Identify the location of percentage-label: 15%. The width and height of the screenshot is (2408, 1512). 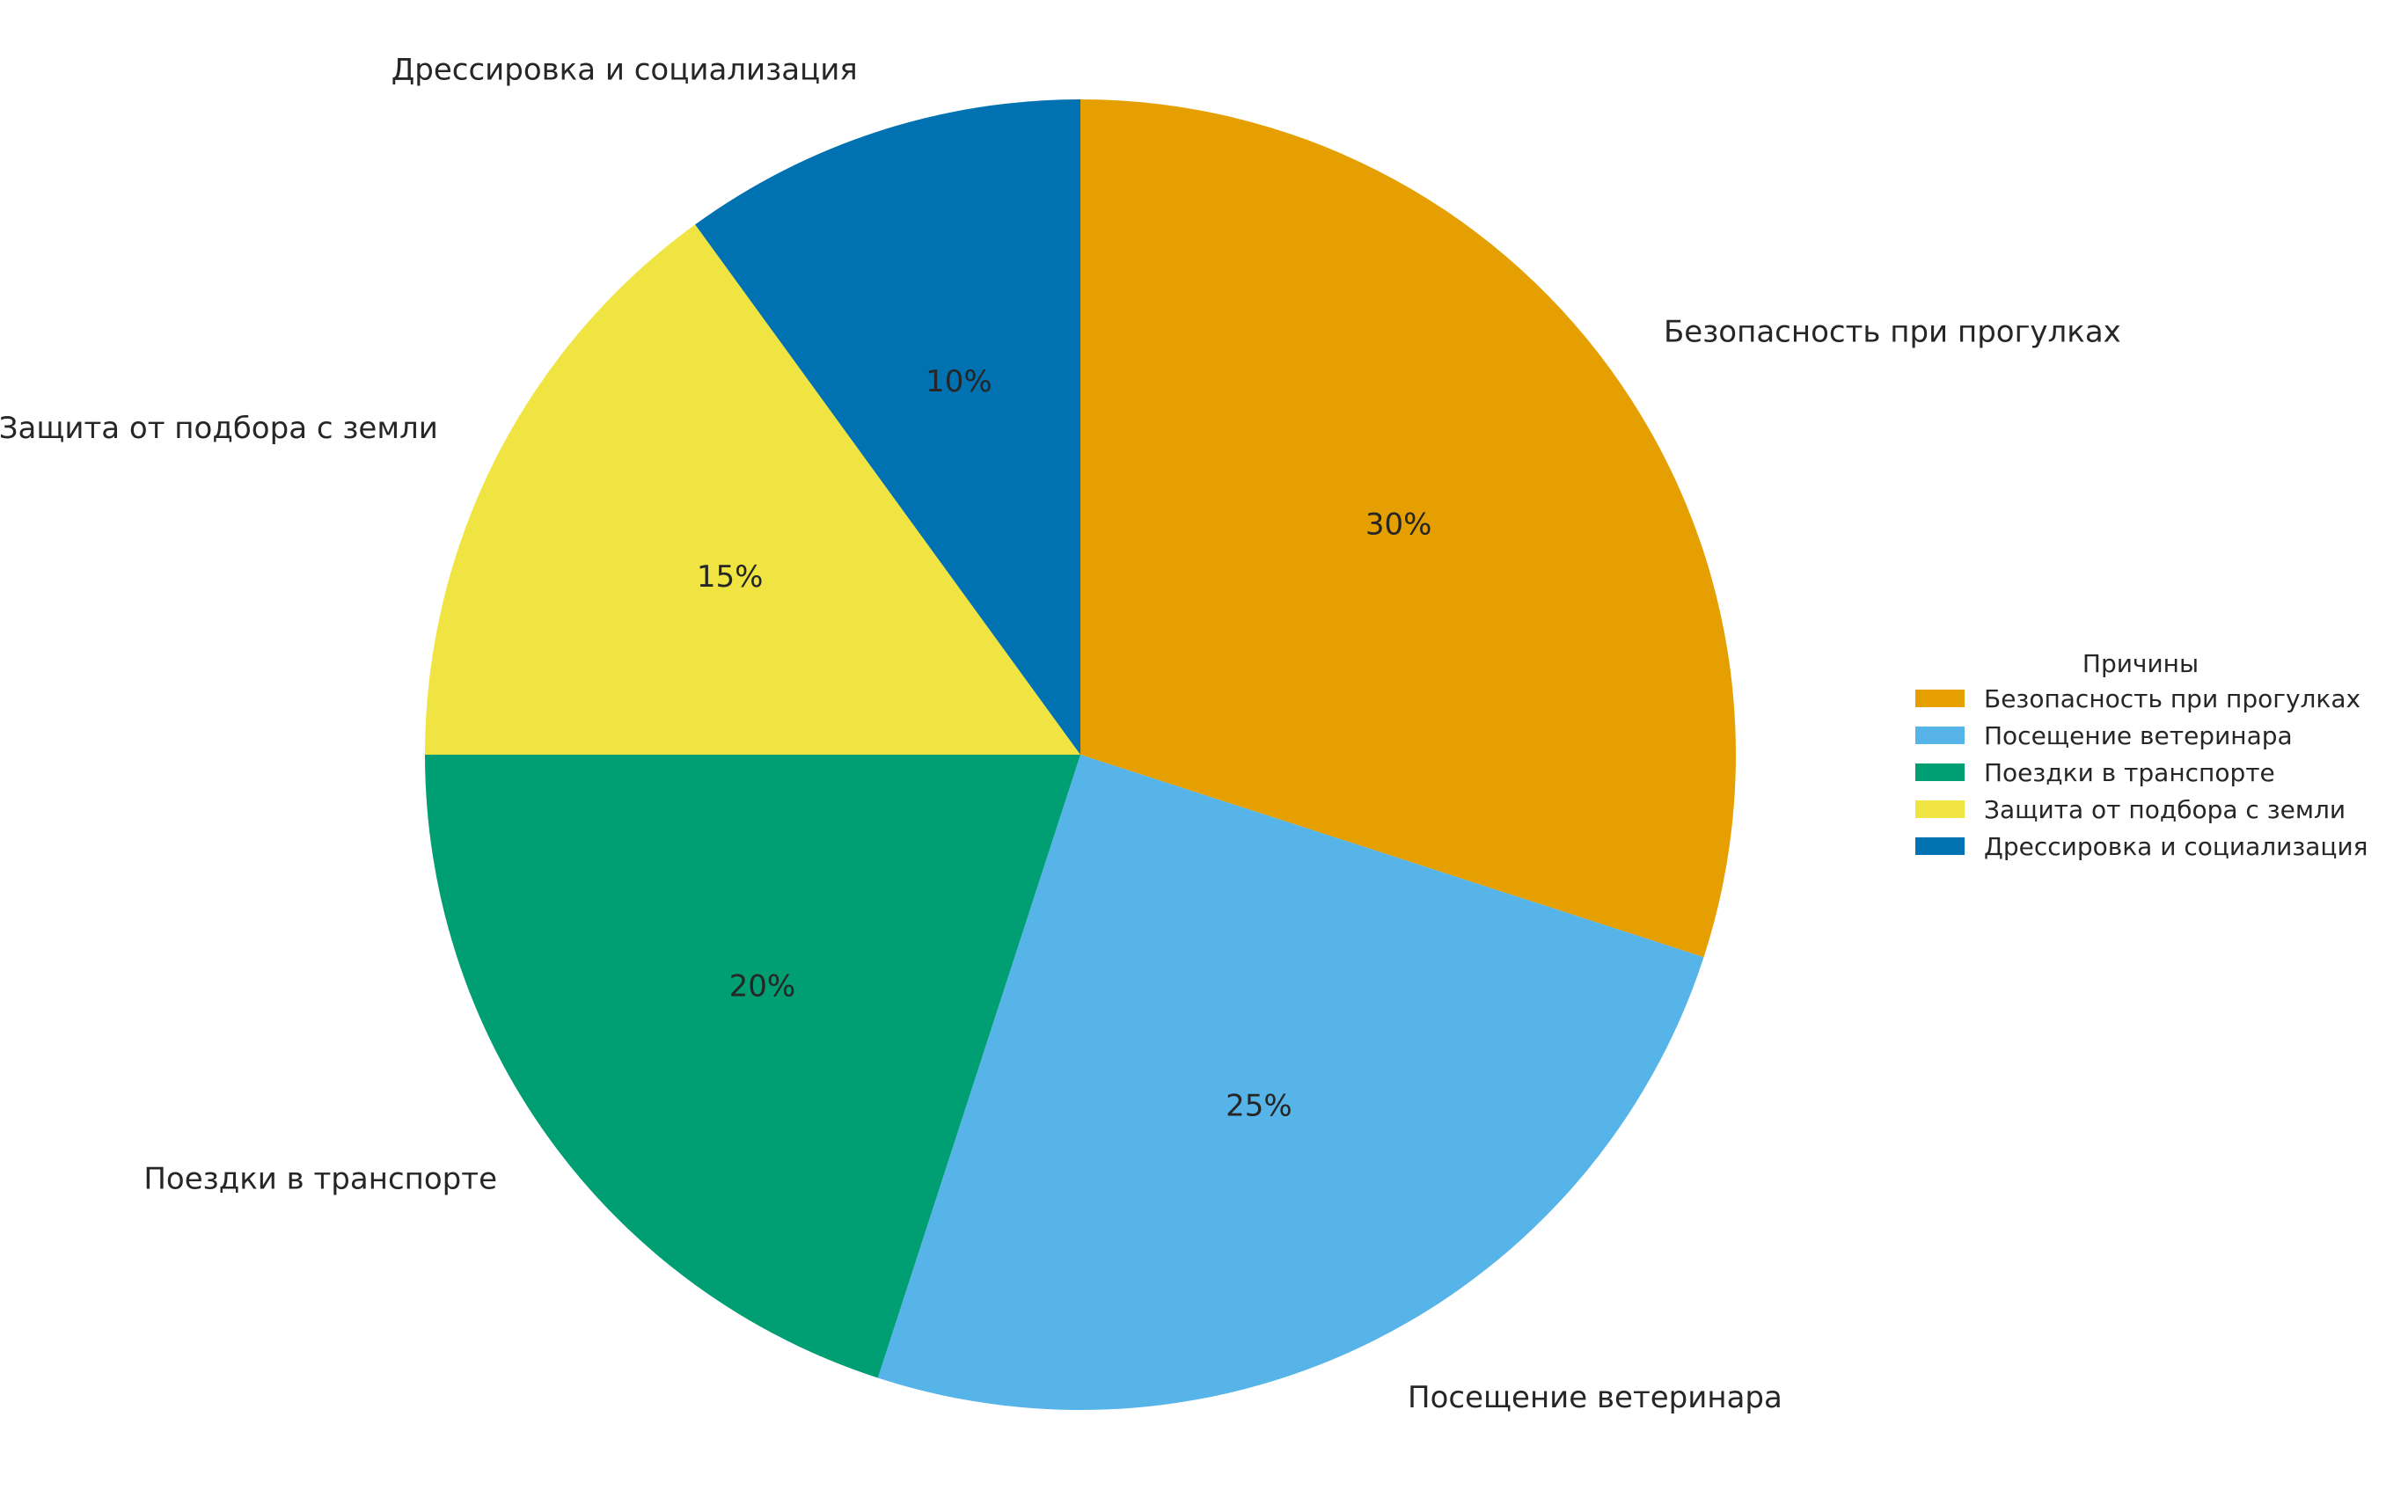
(731, 577).